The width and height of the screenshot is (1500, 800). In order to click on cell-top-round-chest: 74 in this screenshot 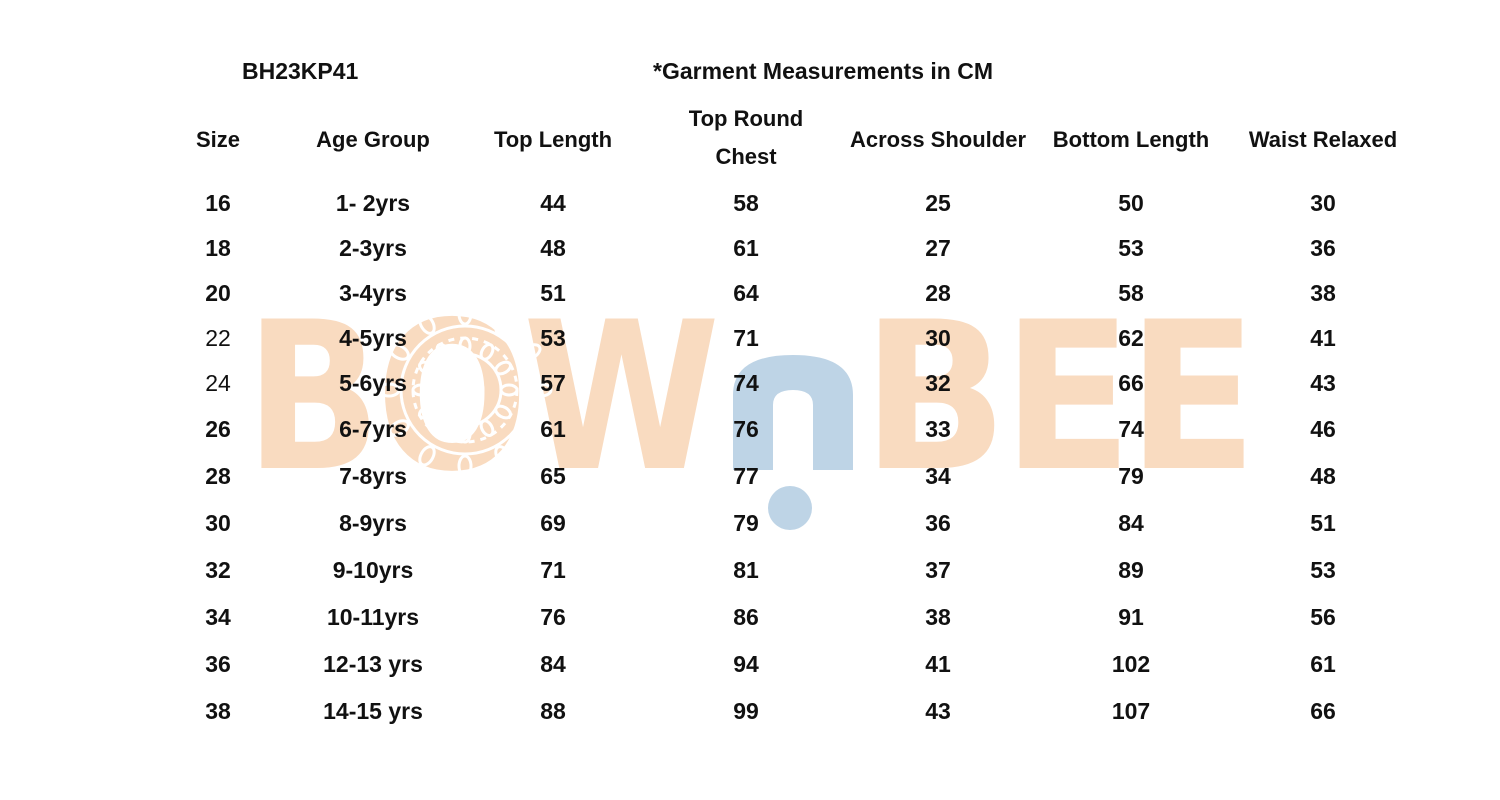, I will do `click(746, 383)`.